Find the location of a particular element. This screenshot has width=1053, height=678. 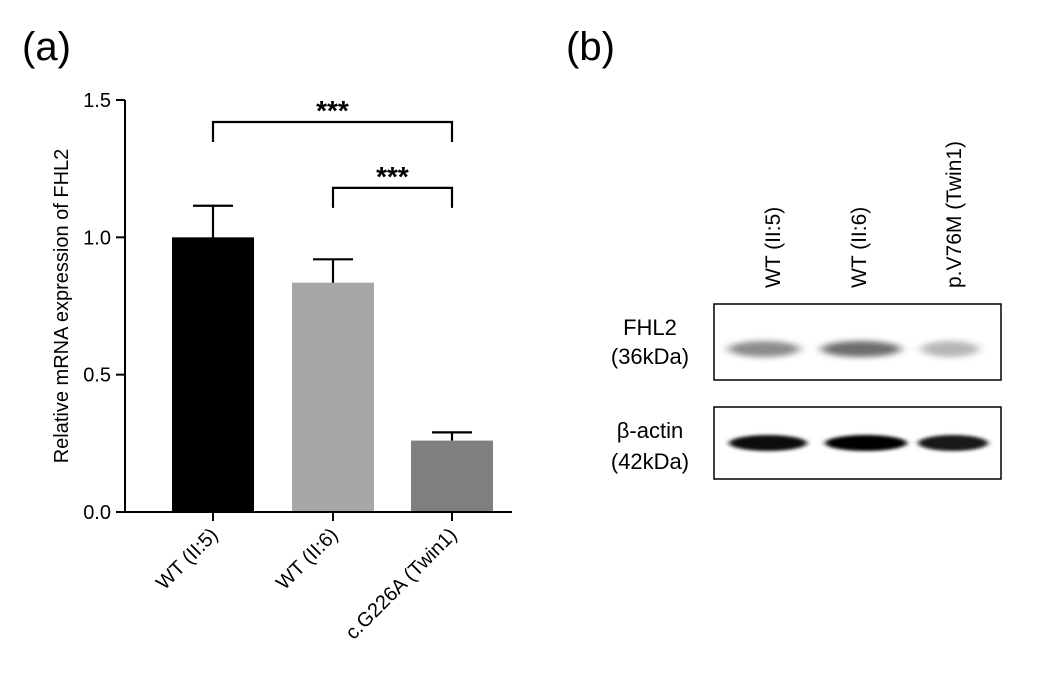

blot-row-size-fhl2: (36kDa) is located at coordinates (650, 356).